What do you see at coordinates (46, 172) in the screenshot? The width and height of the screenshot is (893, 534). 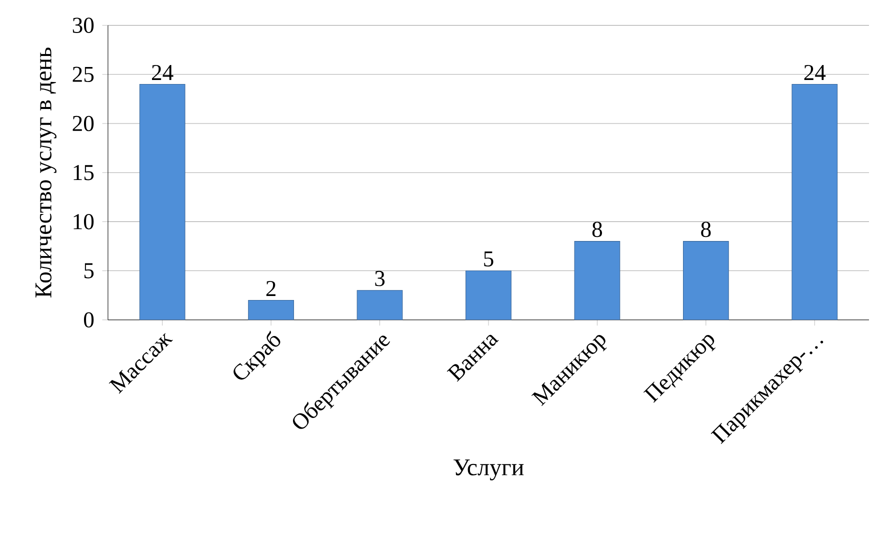 I see `y-axis-title: Количество услуг в день` at bounding box center [46, 172].